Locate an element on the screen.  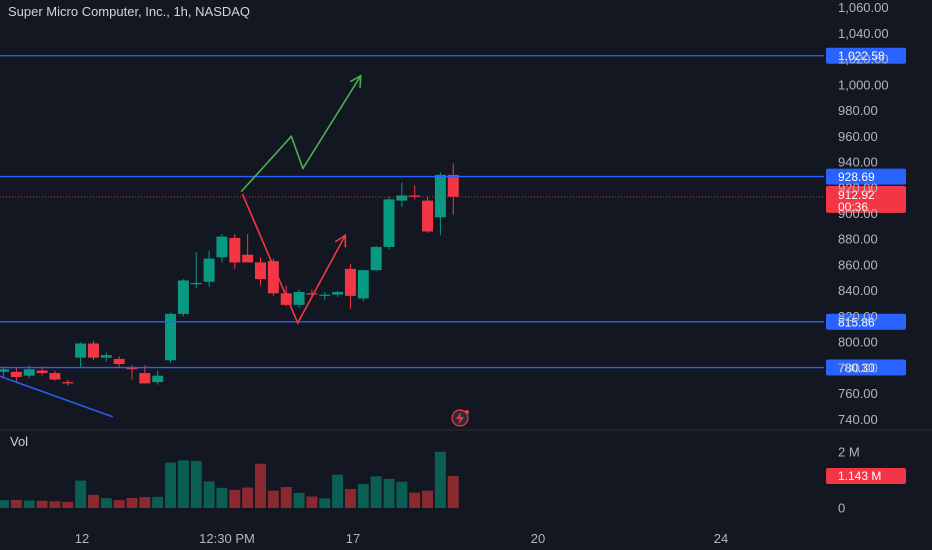
bullish-arrow-head is located at coordinates (355, 81).